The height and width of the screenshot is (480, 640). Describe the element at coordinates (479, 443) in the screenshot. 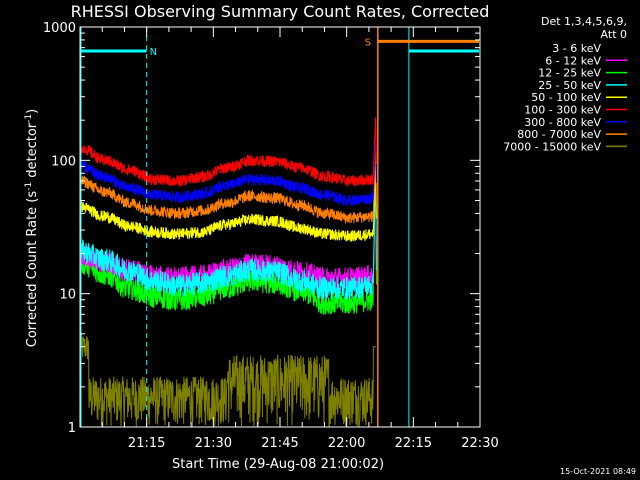

I see `x-tick-label-5: 22:30` at that location.